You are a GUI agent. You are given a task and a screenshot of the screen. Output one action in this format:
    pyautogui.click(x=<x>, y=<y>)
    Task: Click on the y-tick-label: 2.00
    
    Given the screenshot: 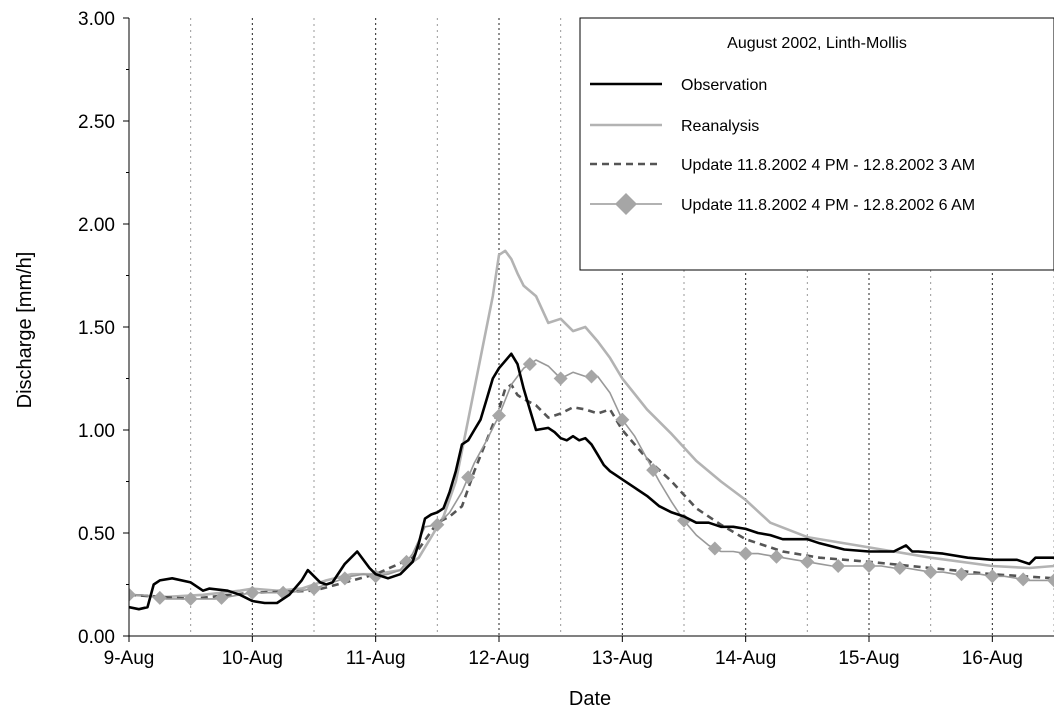 What is the action you would take?
    pyautogui.click(x=96, y=225)
    